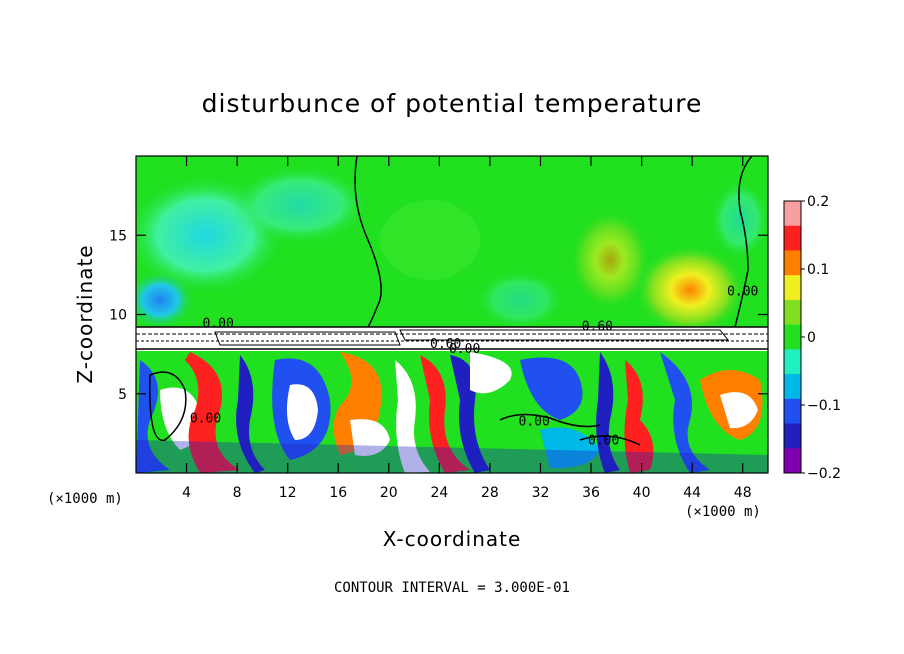 The height and width of the screenshot is (654, 904). What do you see at coordinates (723, 512) in the screenshot?
I see `x-unit-label: (×1000 m)` at bounding box center [723, 512].